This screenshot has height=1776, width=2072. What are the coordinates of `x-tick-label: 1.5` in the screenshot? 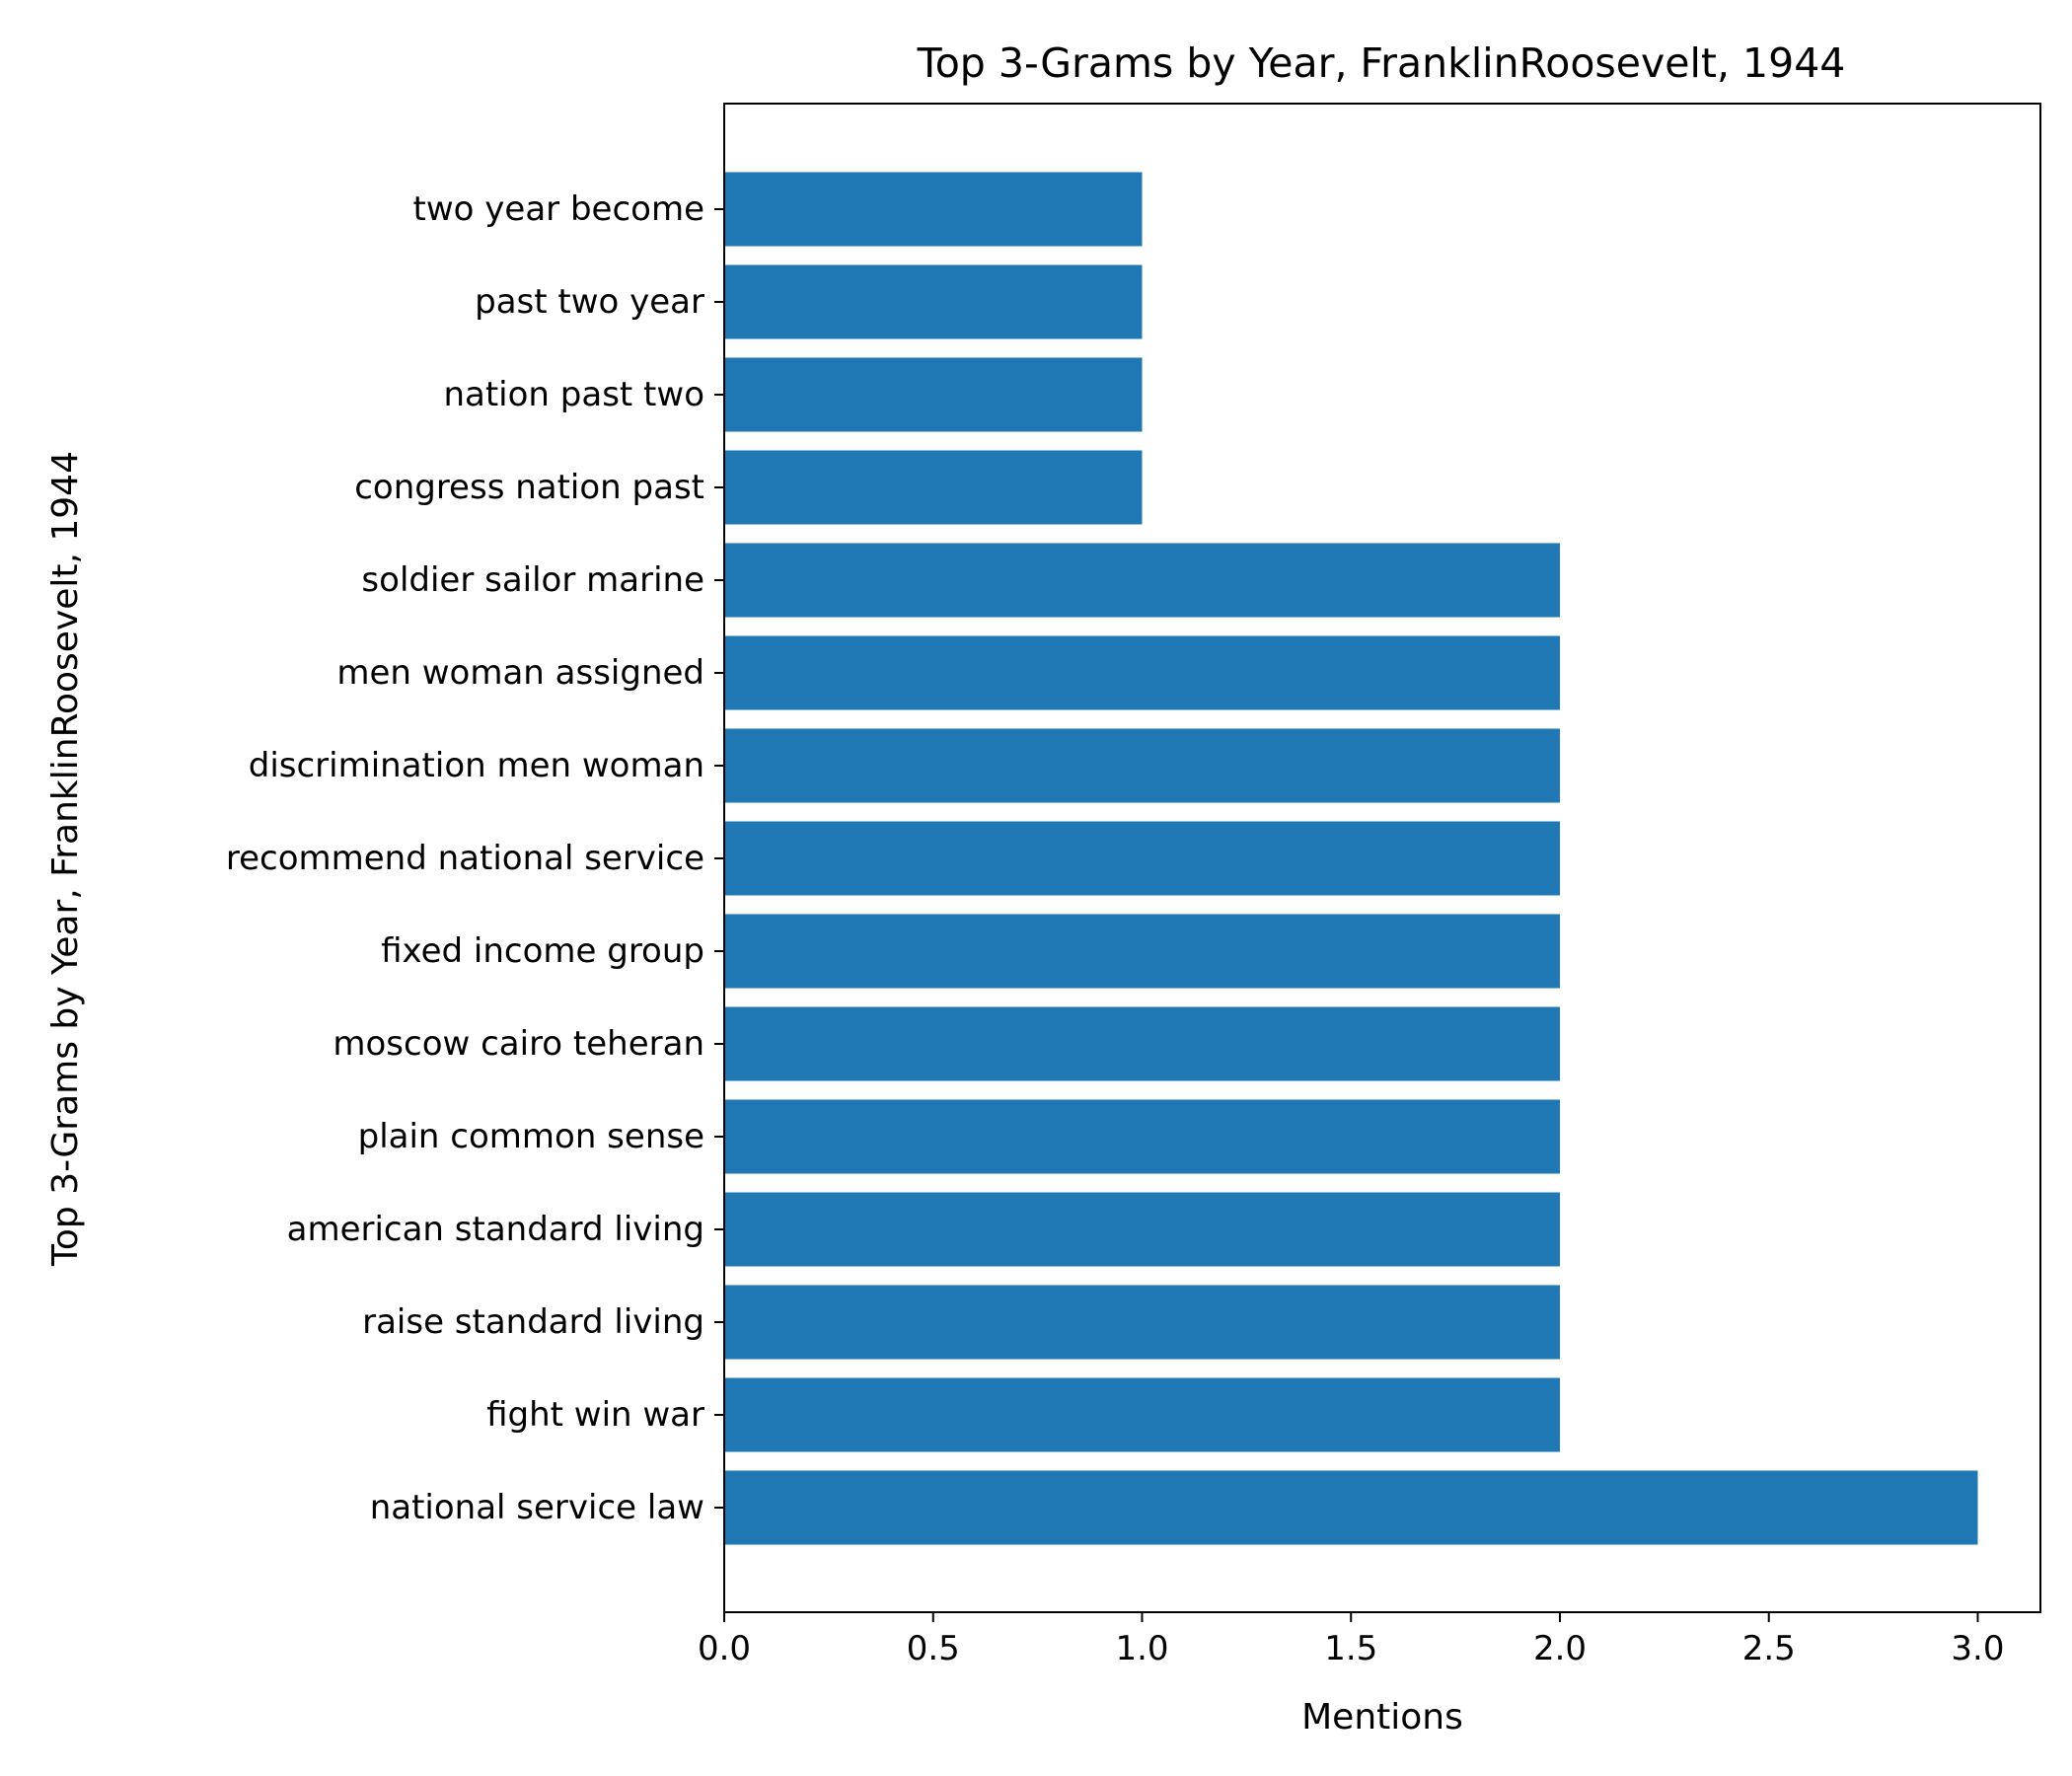 It's located at (1350, 1648).